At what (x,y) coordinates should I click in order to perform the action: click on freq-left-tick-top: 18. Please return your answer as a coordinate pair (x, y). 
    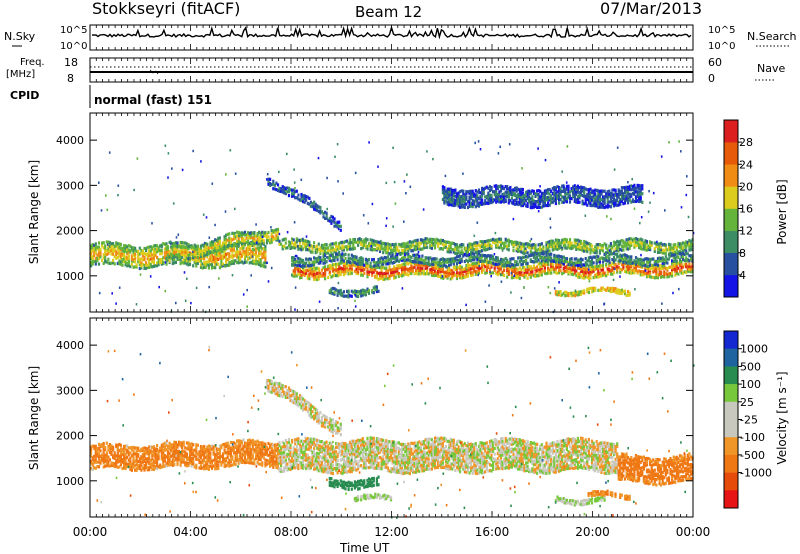
    Looking at the image, I should click on (71, 62).